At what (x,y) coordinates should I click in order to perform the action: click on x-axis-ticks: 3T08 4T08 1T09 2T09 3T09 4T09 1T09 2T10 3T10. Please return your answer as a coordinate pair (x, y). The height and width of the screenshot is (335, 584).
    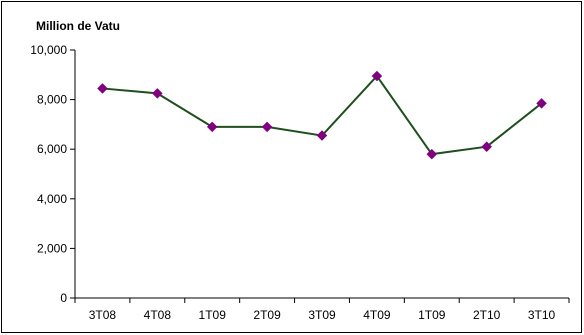
    Looking at the image, I should click on (322, 310).